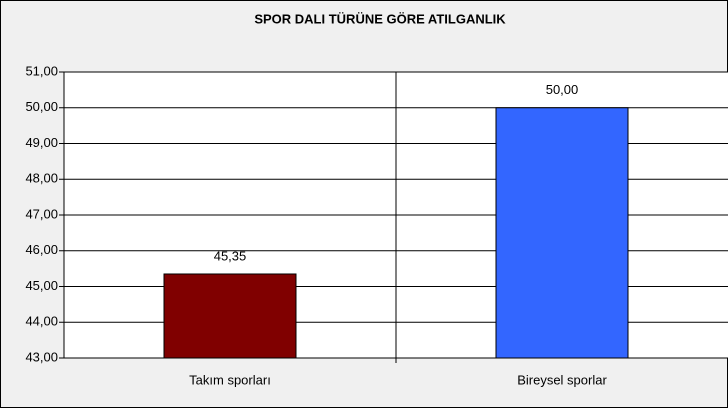  I want to click on chart-title: SPOR DALI TÜRÜNE GÖRE ATILGANLIK, so click(380, 18).